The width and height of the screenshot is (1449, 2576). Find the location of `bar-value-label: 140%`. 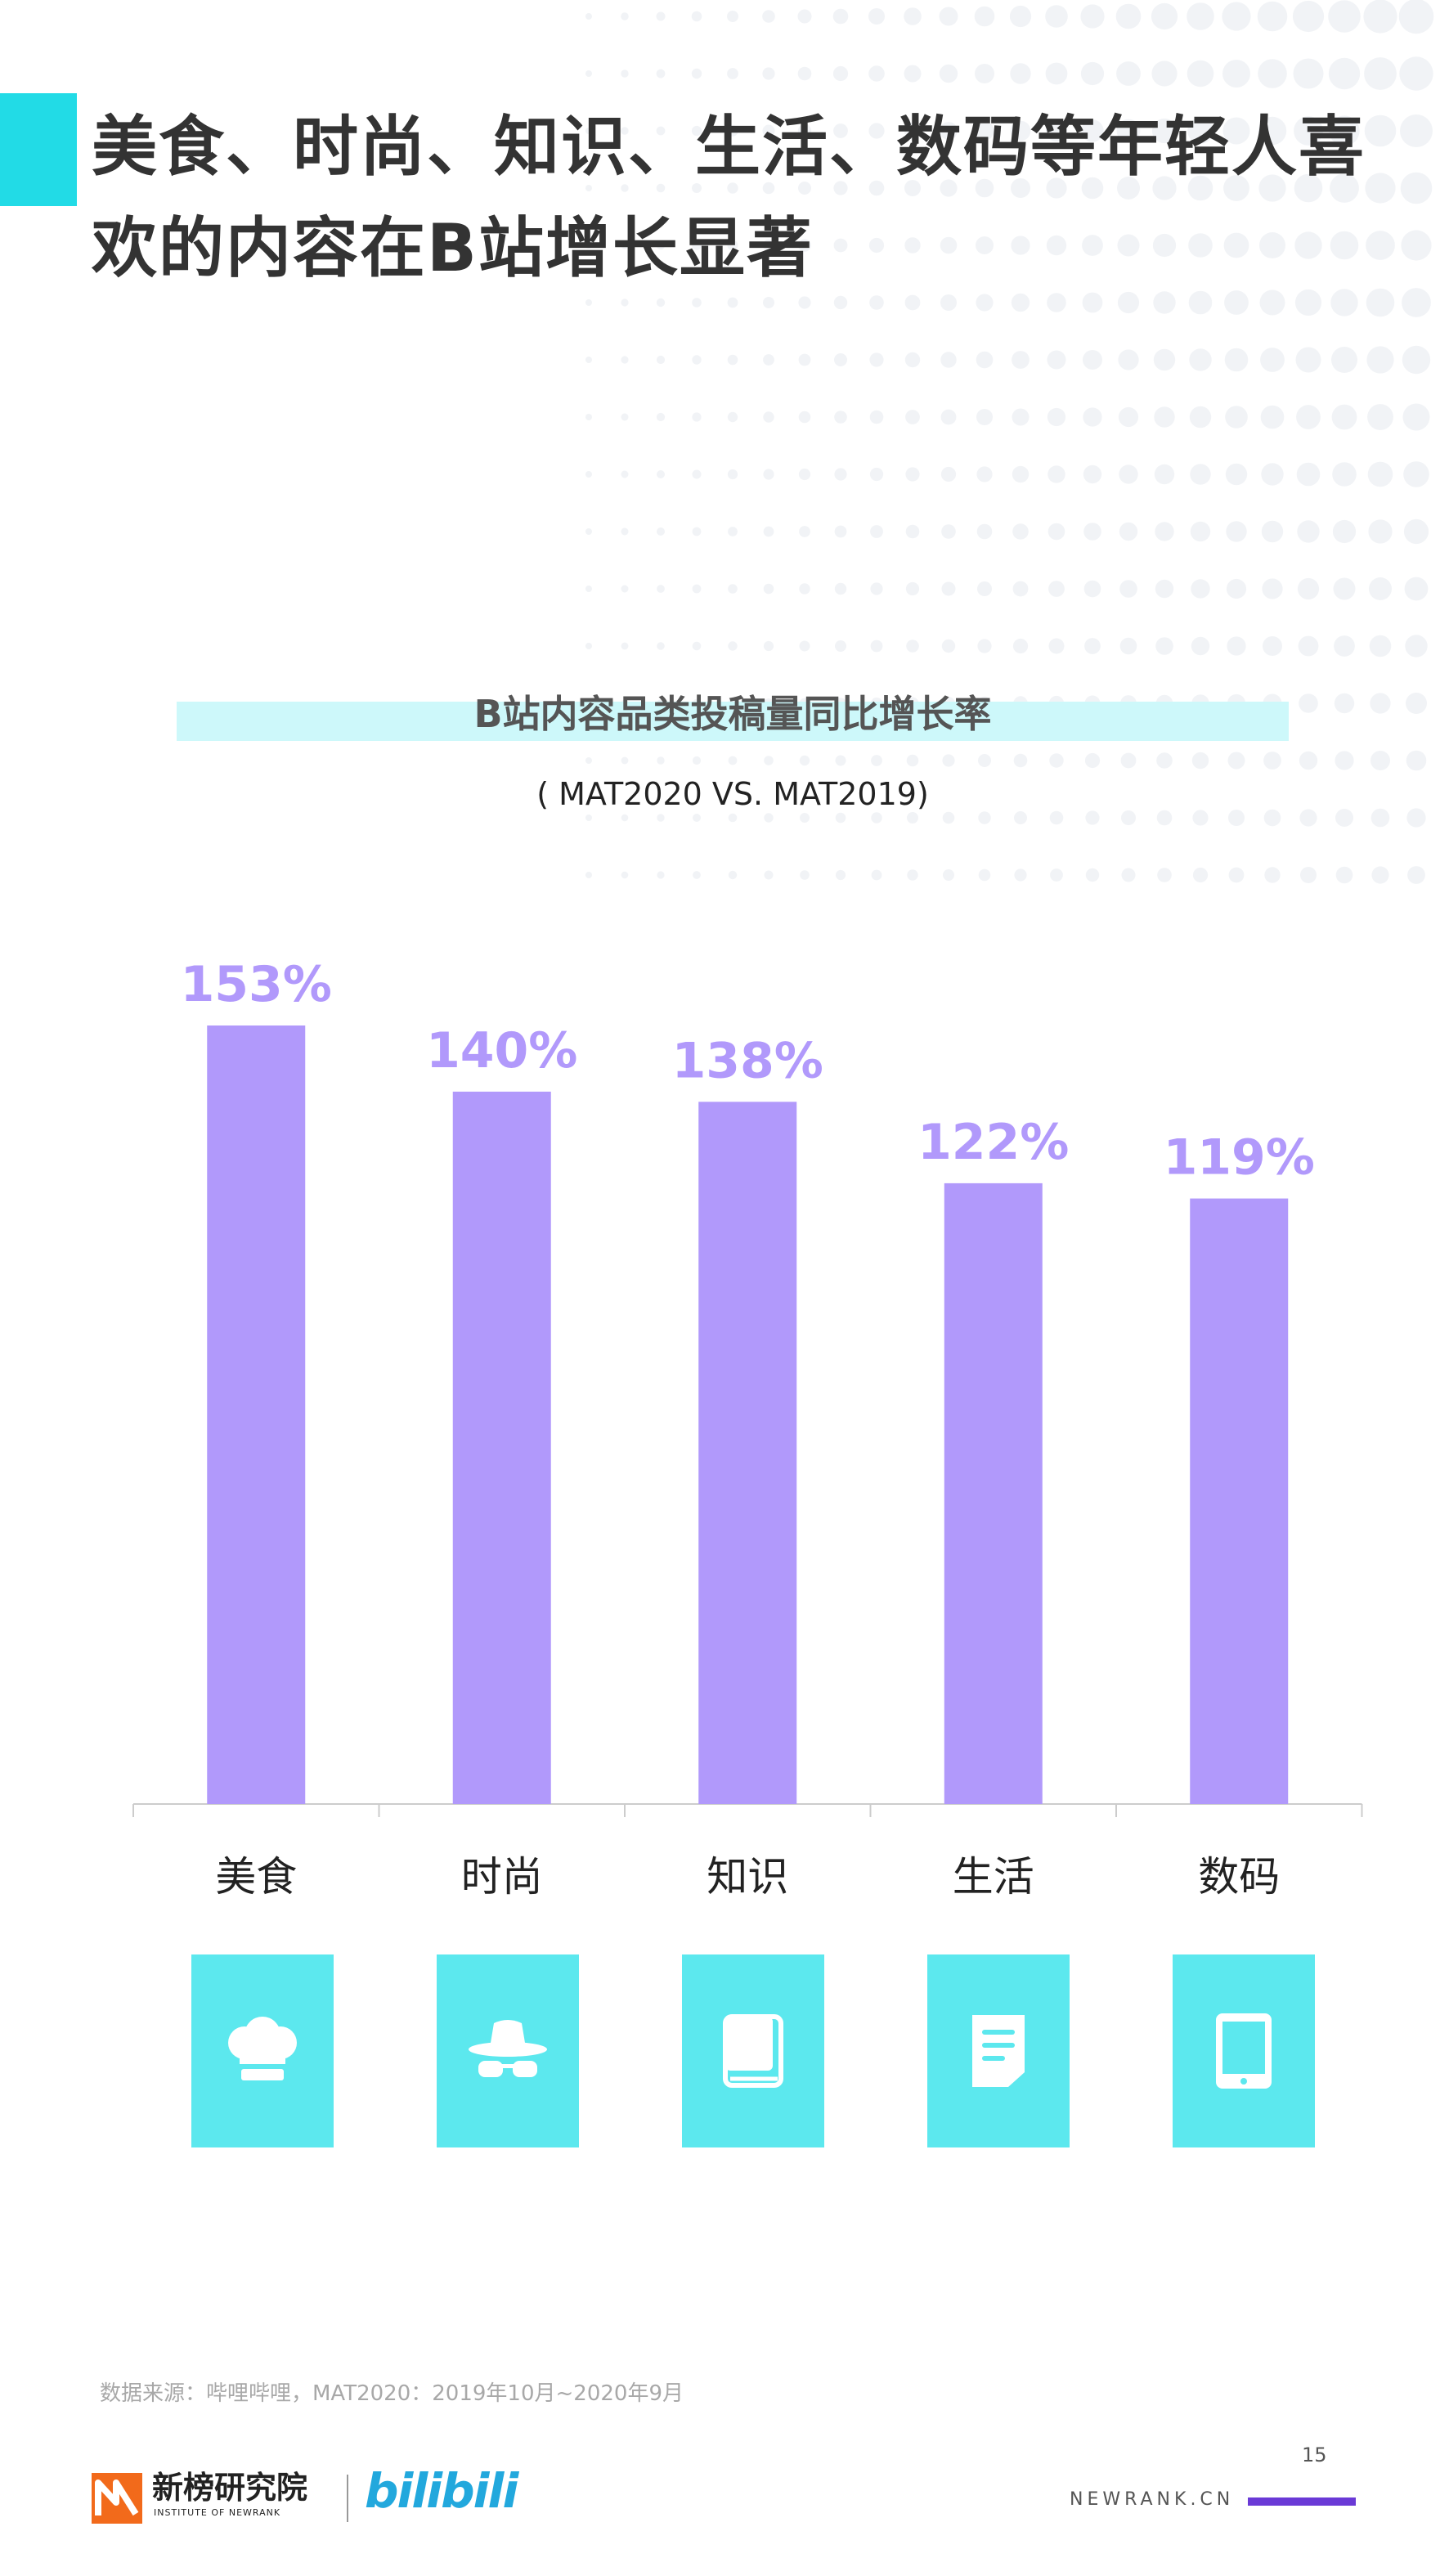

bar-value-label: 140% is located at coordinates (502, 1050).